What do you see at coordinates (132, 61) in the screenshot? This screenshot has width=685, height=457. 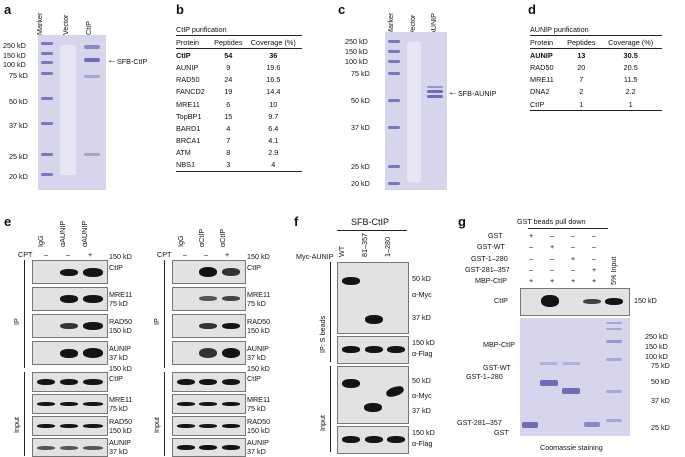 I see `arrow-label-sfb-ctip: SFB-CtIP` at bounding box center [132, 61].